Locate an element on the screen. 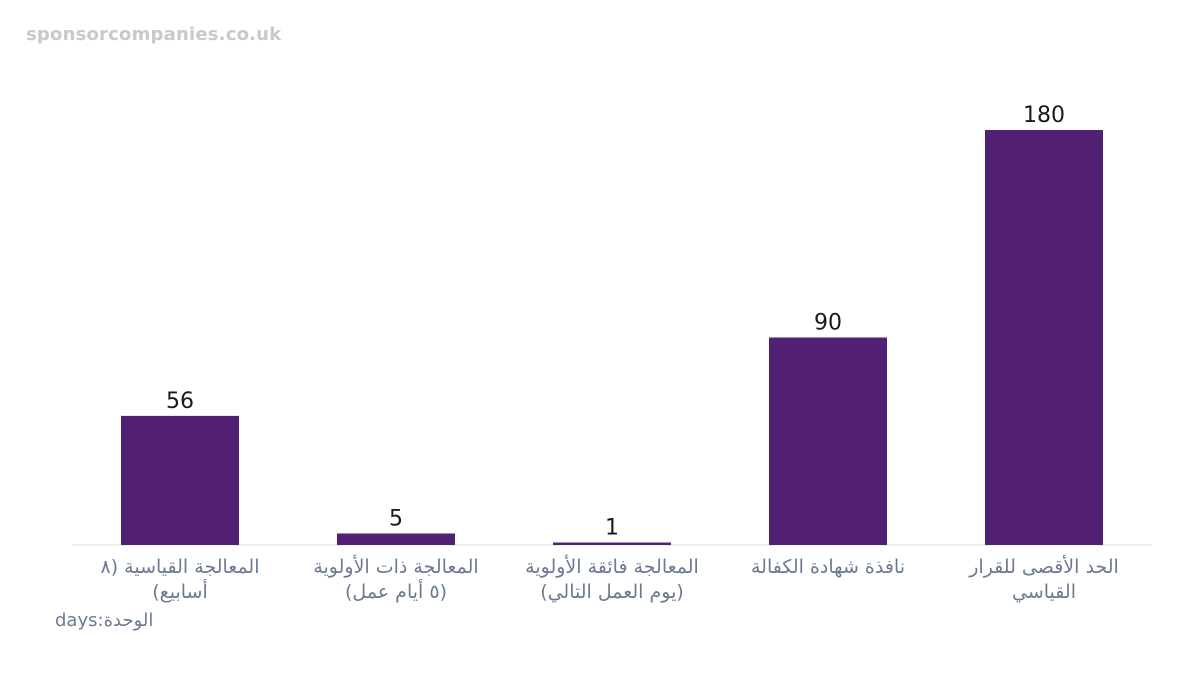 The image size is (1200, 675). bar-value-label: 1 is located at coordinates (612, 528).